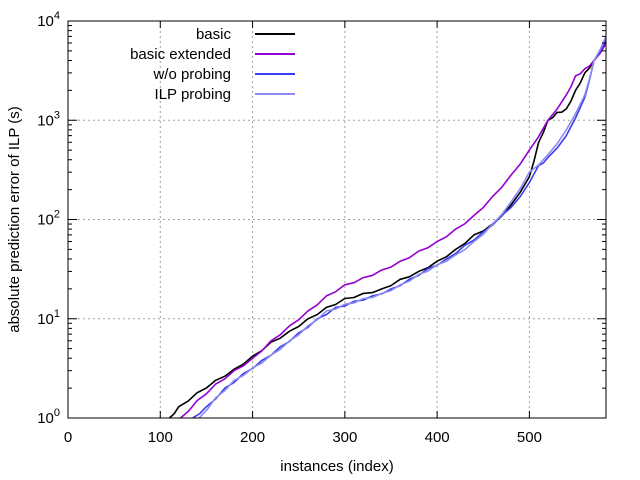 The width and height of the screenshot is (640, 480). I want to click on y-tick-label: 10³, so click(48, 119).